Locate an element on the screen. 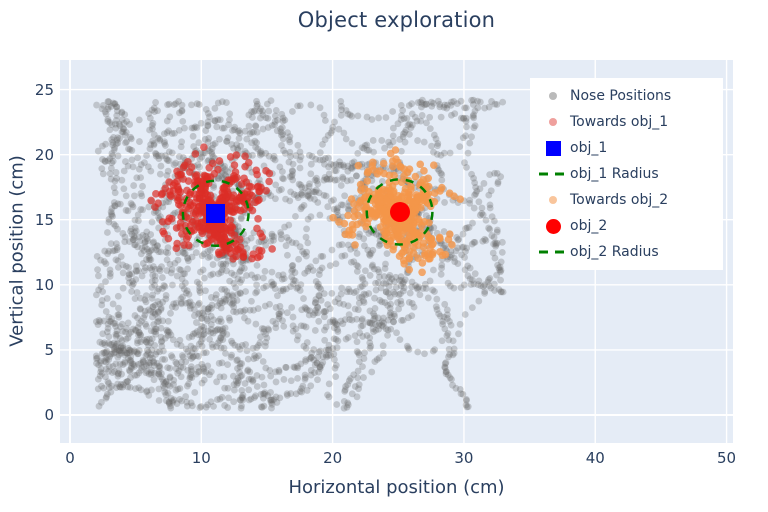 The image size is (768, 512). legend-item-label: Nose Positions is located at coordinates (621, 96).